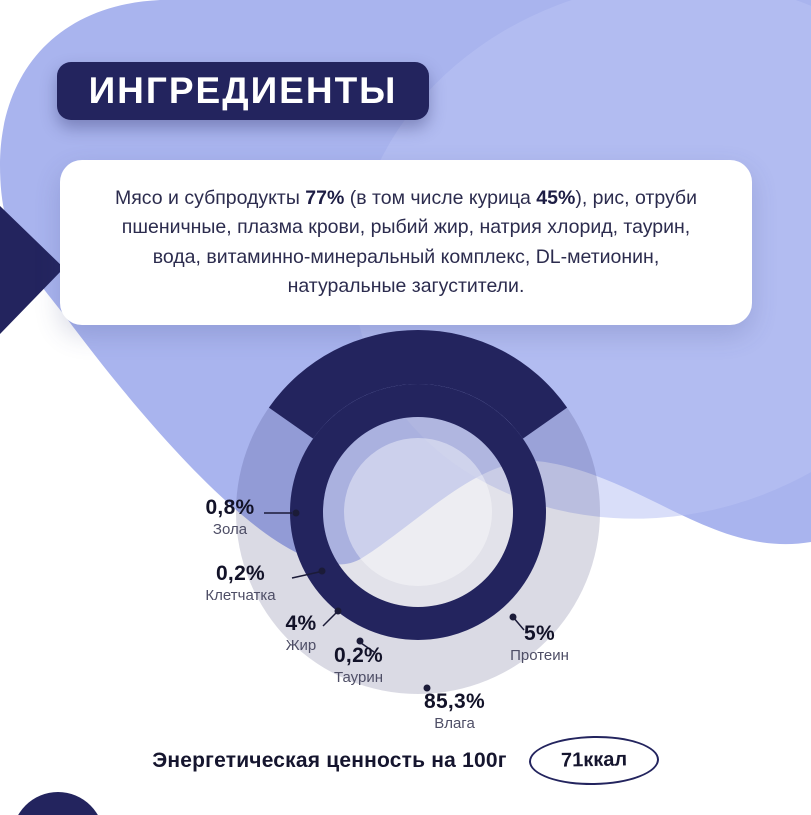  Describe the element at coordinates (539, 633) in the screenshot. I see `chart-label-protein-value: 5%` at that location.